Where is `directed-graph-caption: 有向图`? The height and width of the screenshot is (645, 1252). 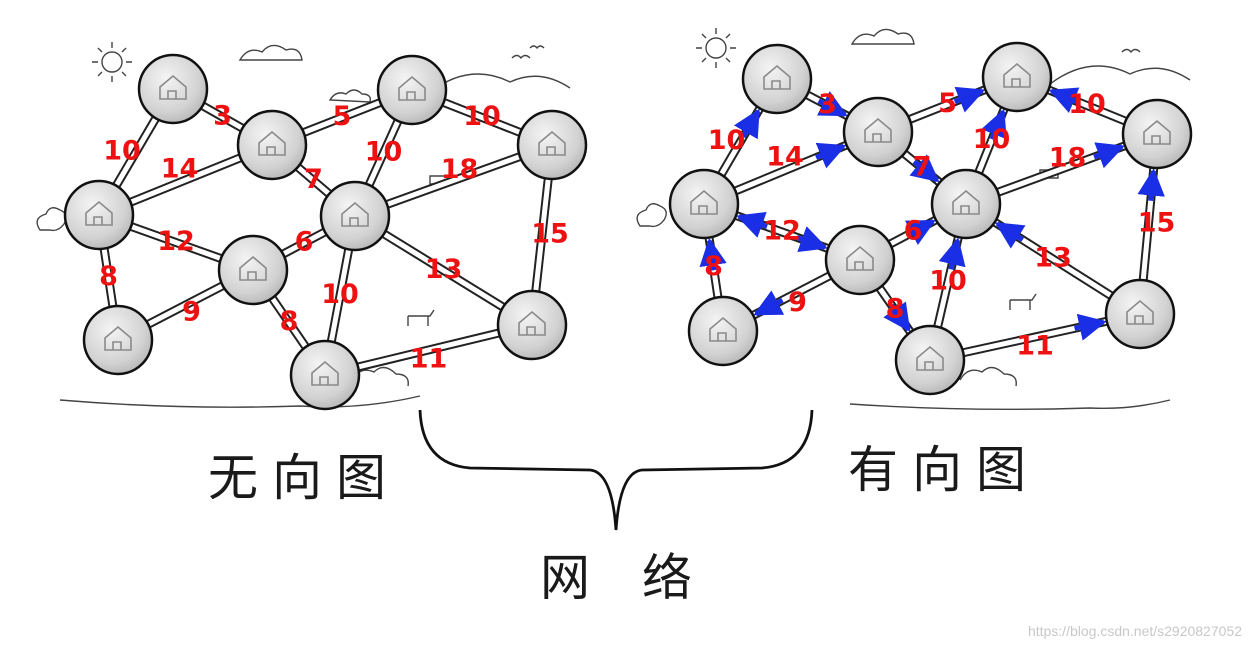 directed-graph-caption: 有向图 is located at coordinates (944, 470).